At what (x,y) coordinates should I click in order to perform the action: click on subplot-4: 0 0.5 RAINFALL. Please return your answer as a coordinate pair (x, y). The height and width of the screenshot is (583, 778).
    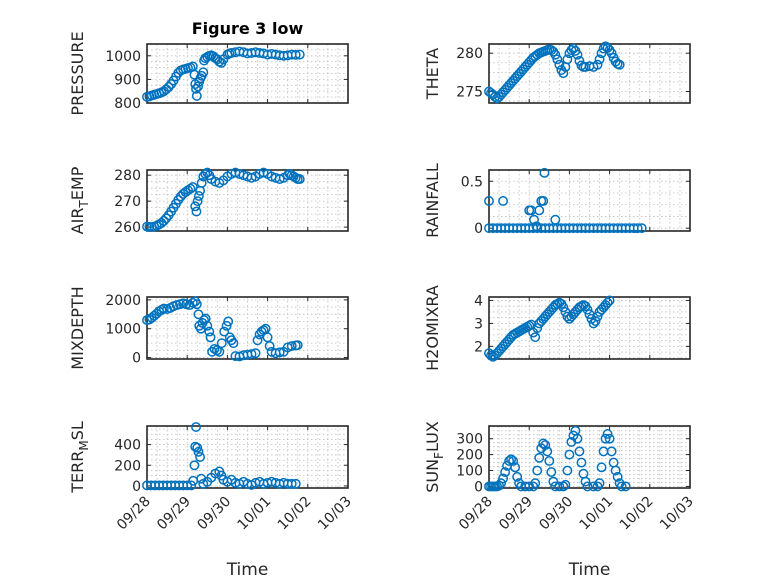
    Looking at the image, I should click on (557, 200).